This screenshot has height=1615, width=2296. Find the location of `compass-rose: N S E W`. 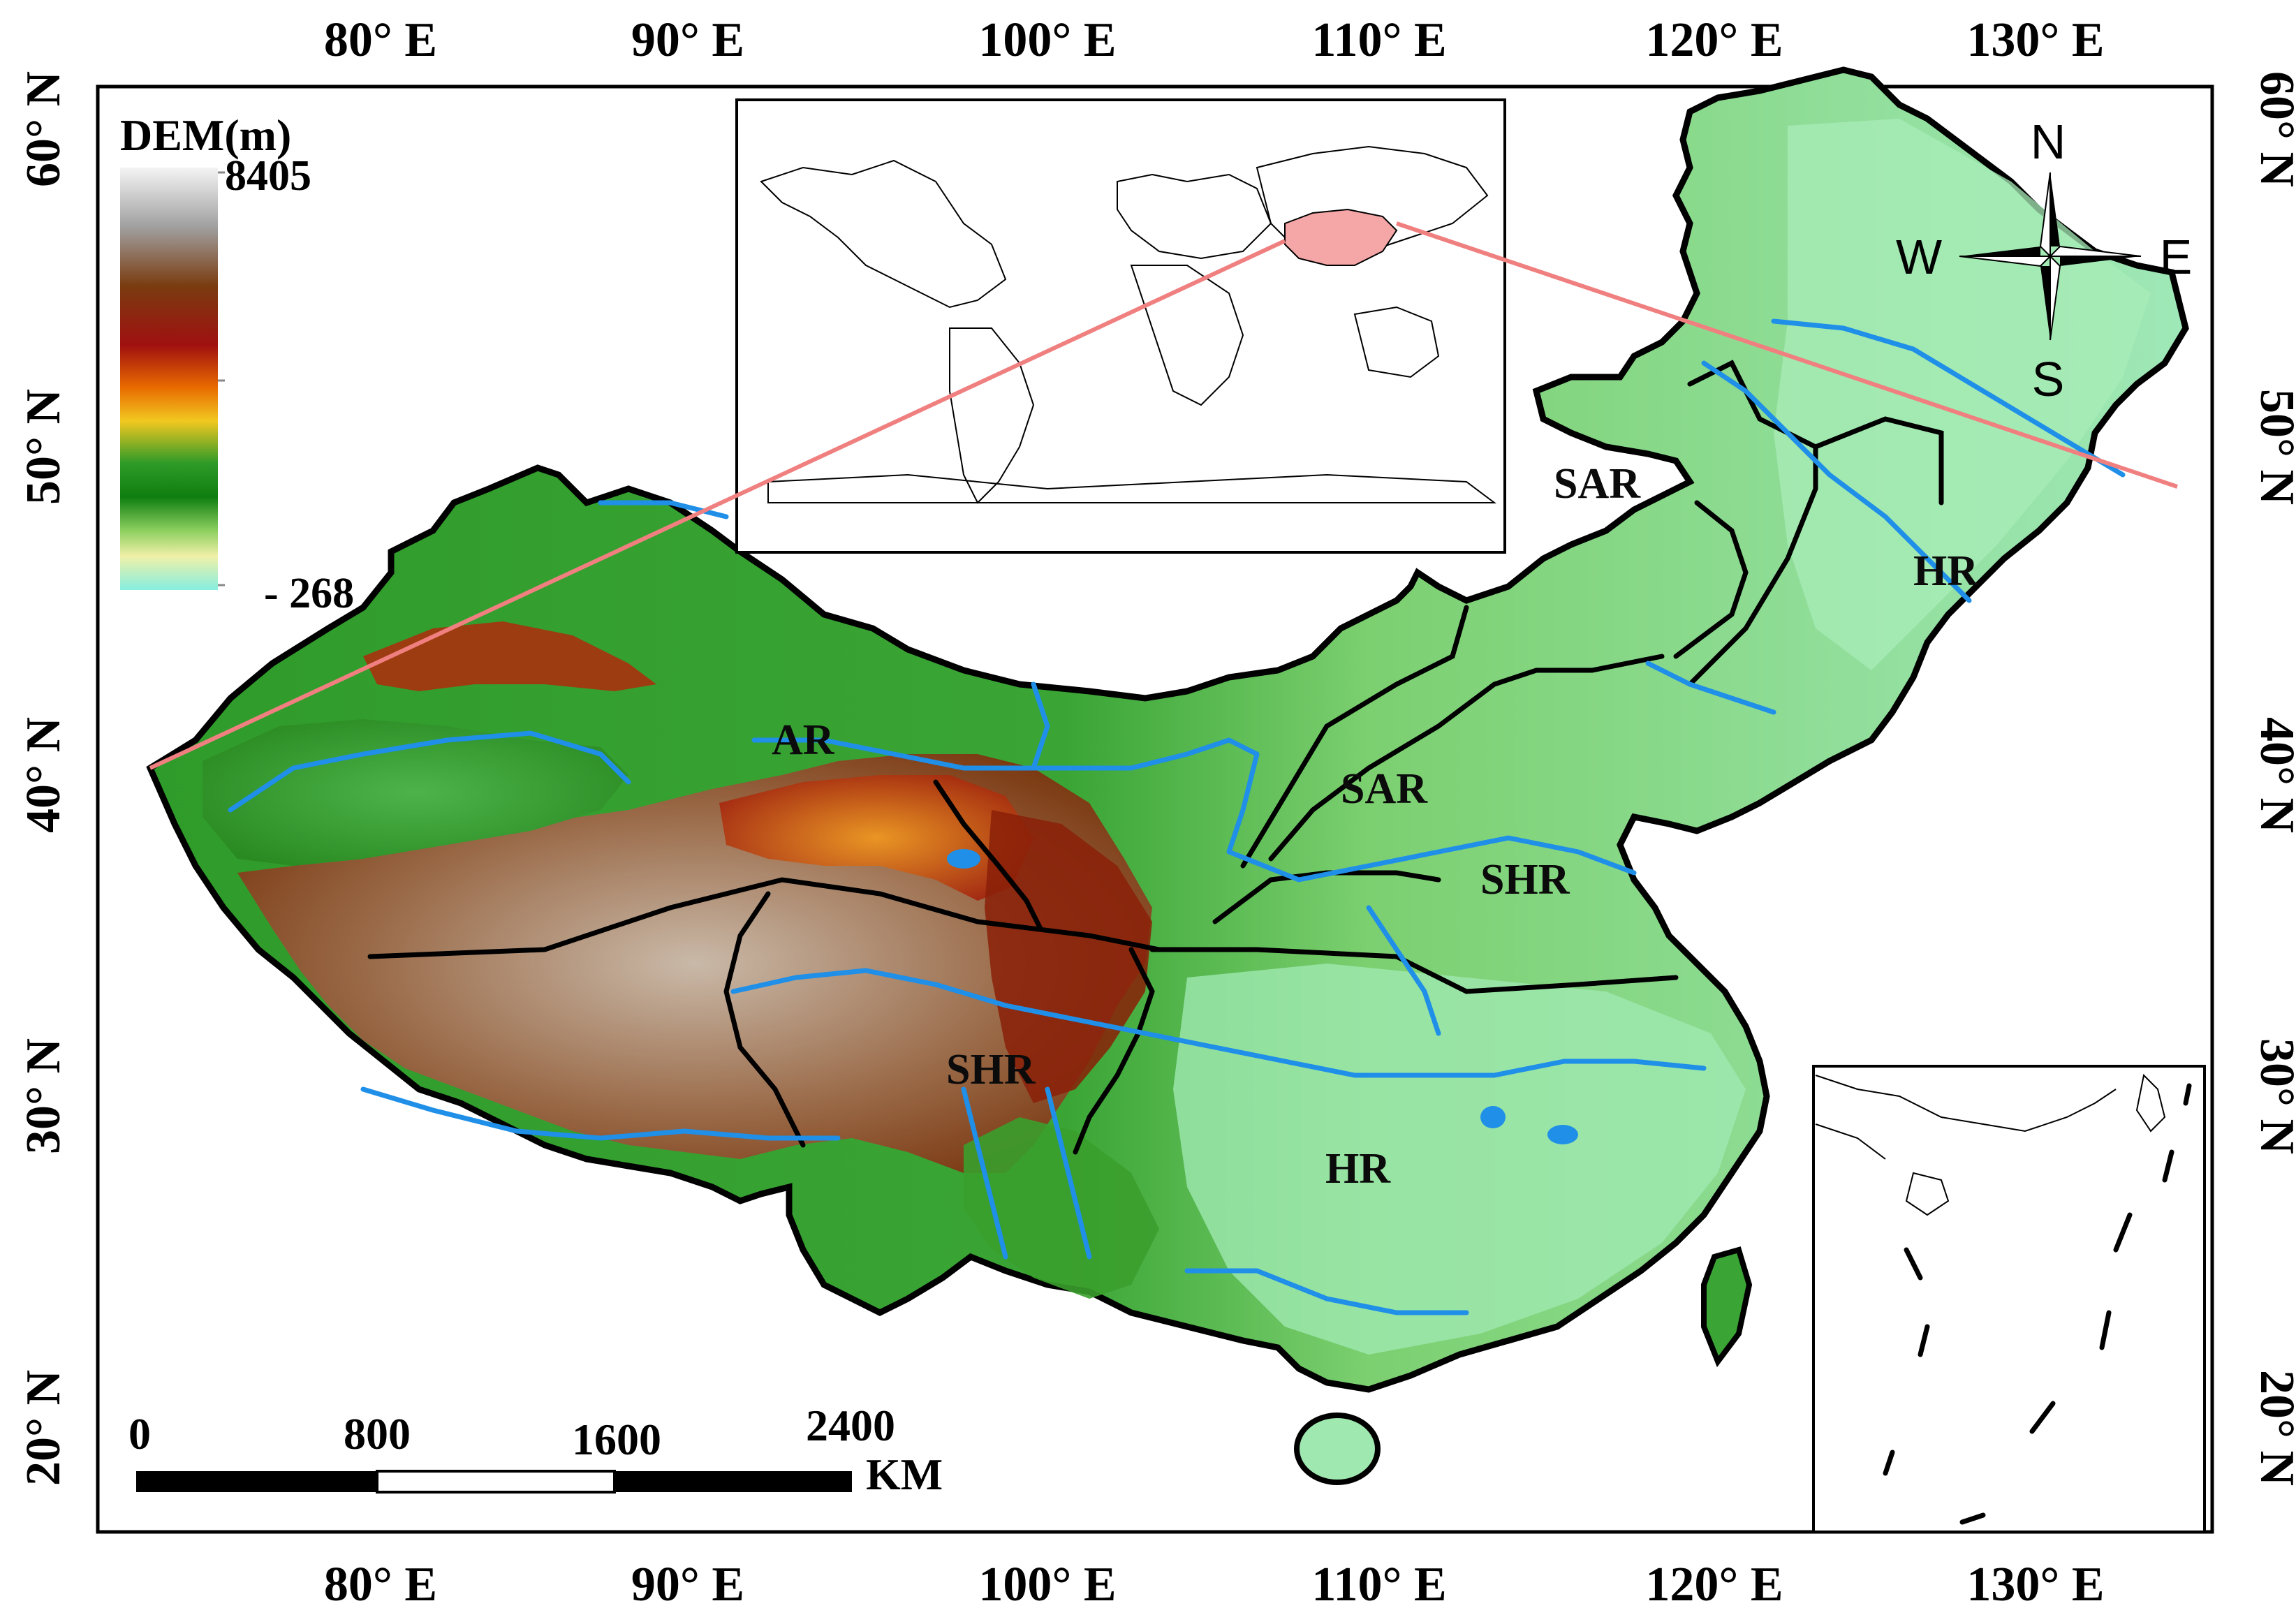

compass-rose: N S E W is located at coordinates (2044, 260).